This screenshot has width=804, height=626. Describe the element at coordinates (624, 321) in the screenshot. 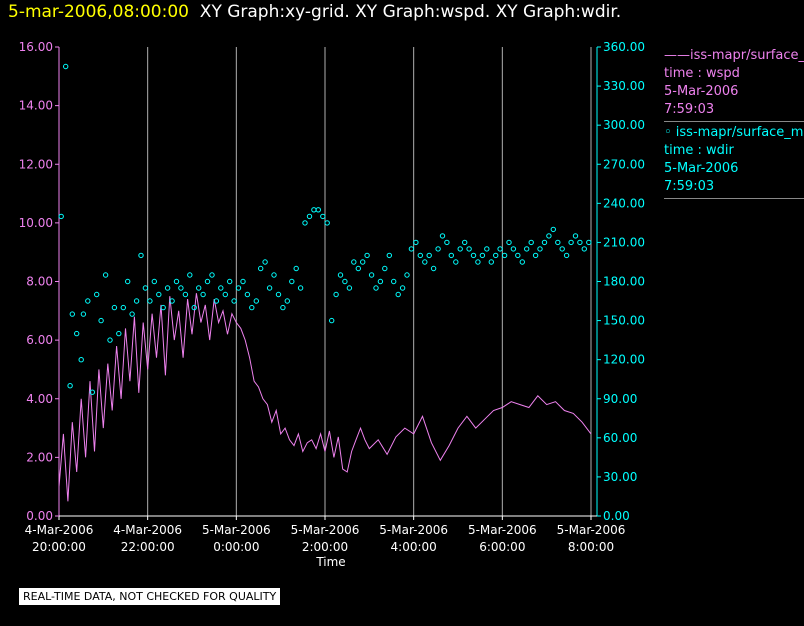

I see `y-right-tick-label: 150.00` at that location.